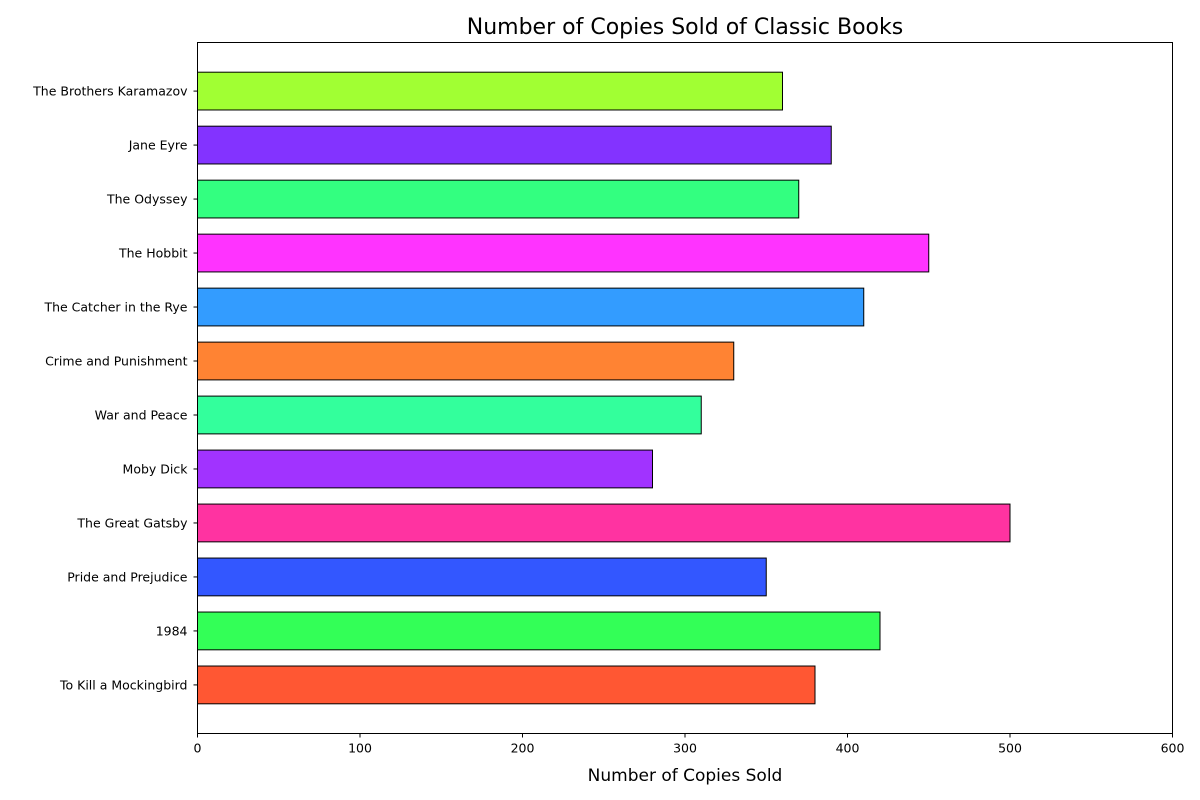  What do you see at coordinates (172, 630) in the screenshot?
I see `y-tick-label: 1984` at bounding box center [172, 630].